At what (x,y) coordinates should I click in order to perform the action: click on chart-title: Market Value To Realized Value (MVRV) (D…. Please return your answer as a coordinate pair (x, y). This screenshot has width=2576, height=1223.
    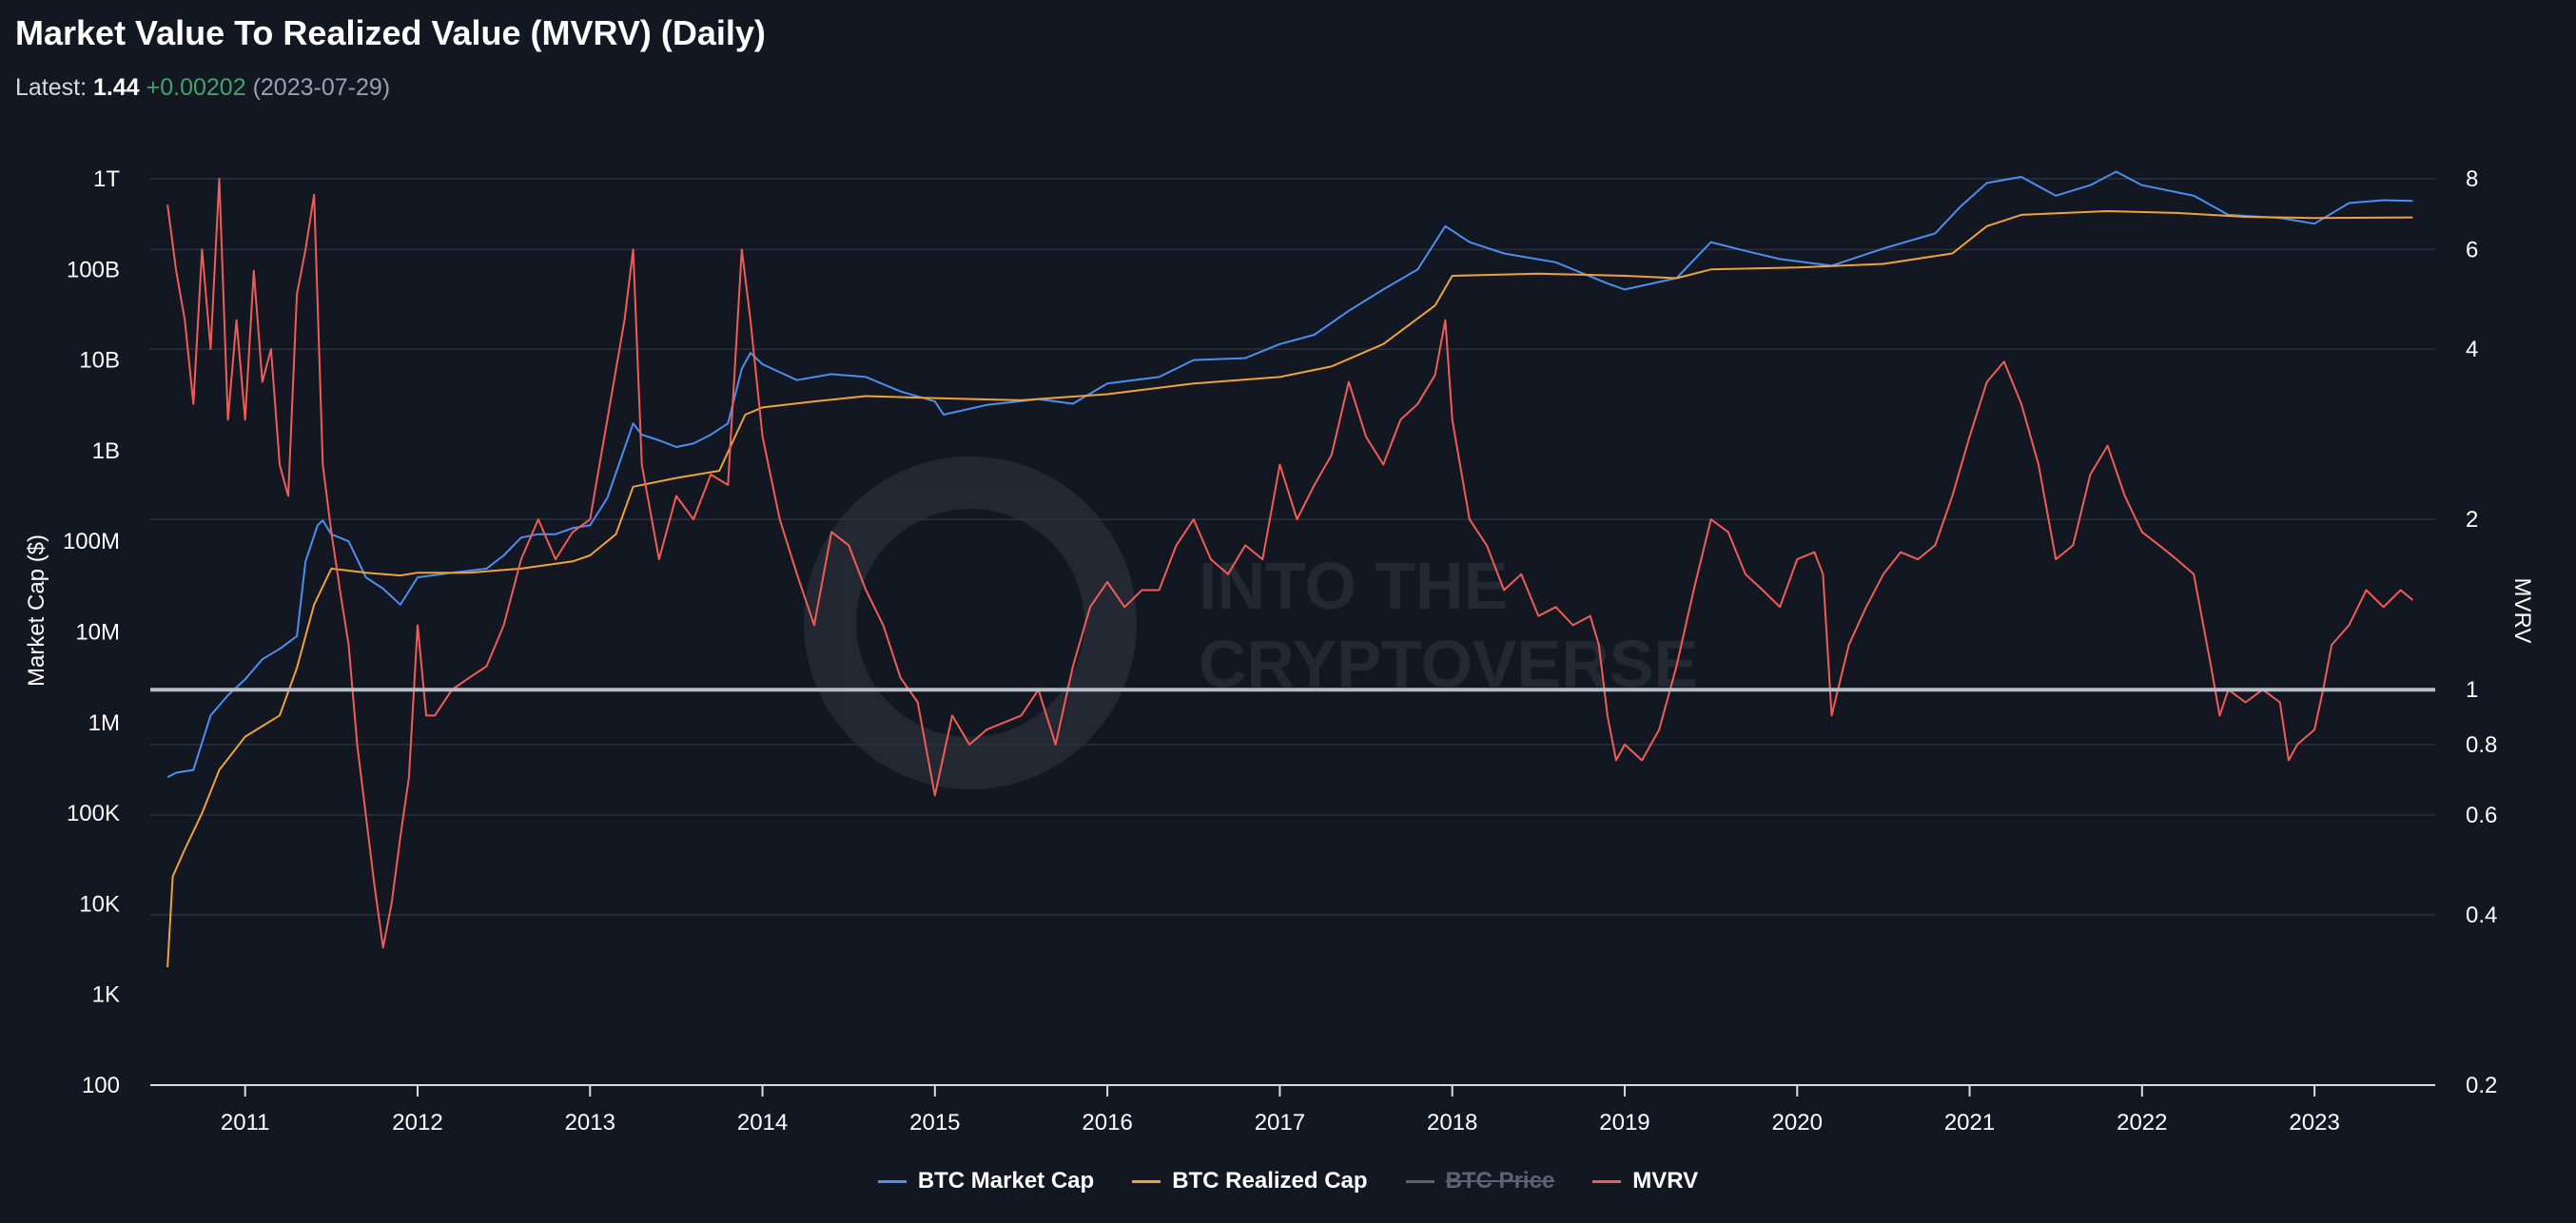
    Looking at the image, I should click on (391, 32).